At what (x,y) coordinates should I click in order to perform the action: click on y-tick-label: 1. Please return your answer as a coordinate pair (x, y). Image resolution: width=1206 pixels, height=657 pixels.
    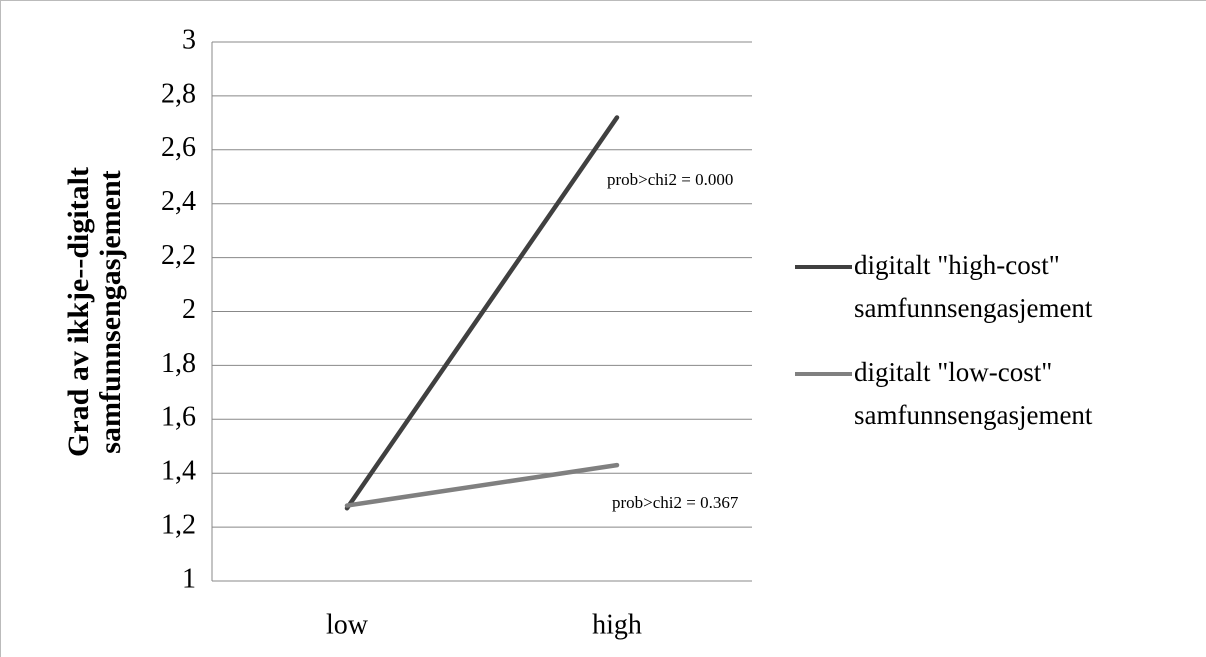
    Looking at the image, I should click on (189, 578).